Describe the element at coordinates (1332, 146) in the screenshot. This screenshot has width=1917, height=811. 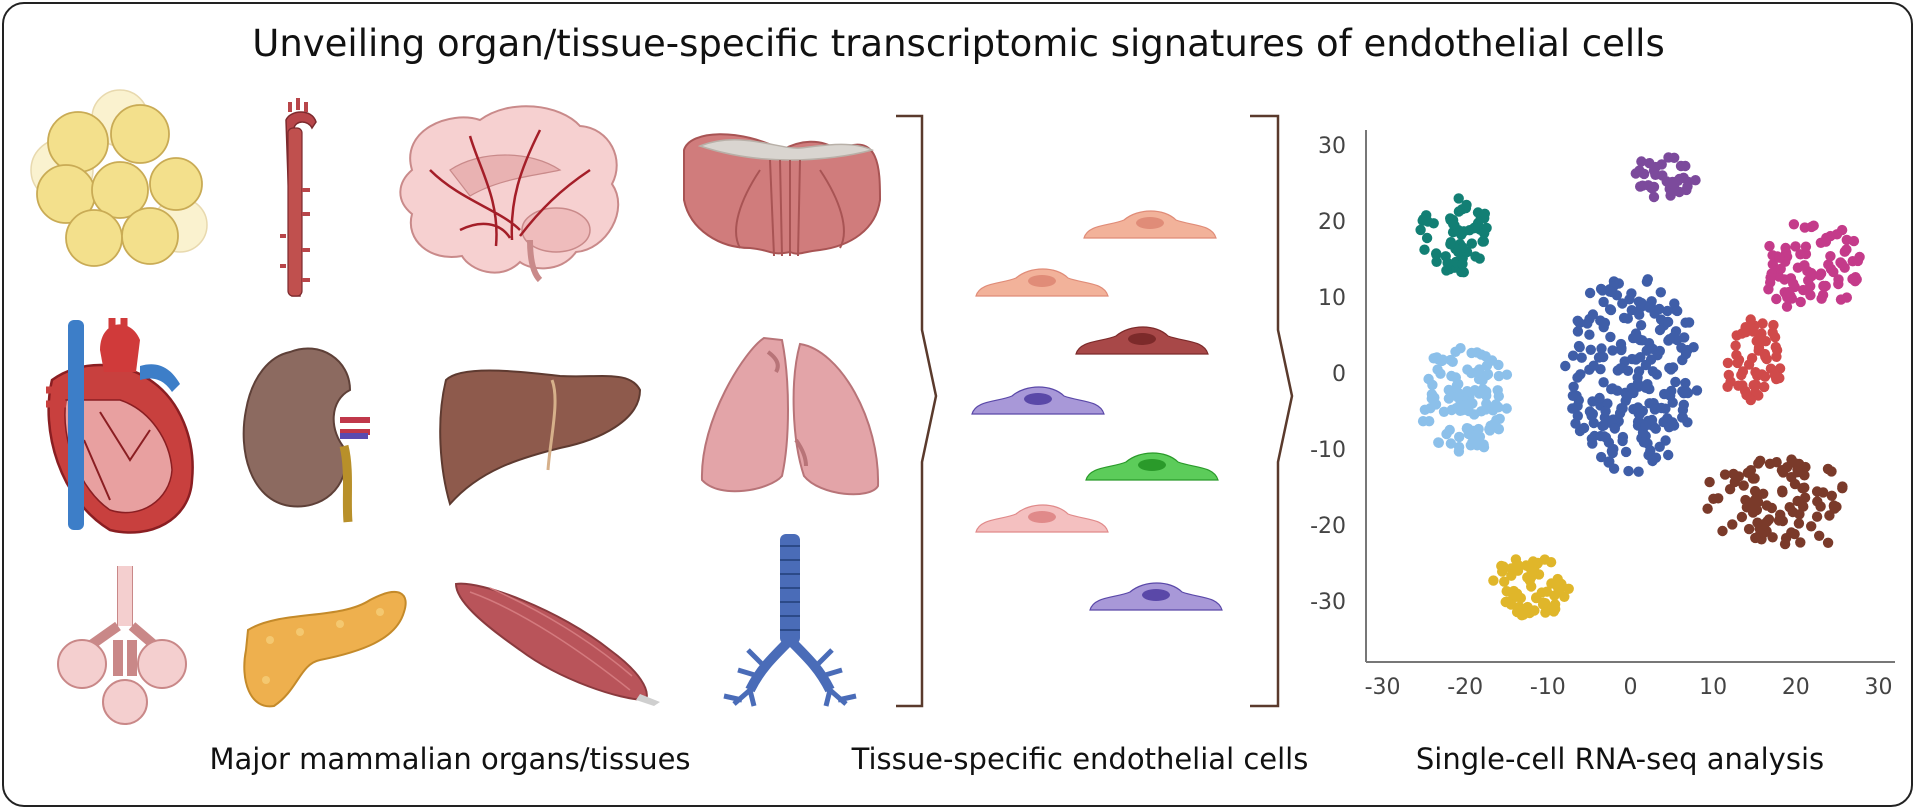
I see `y-tick-label: 30` at that location.